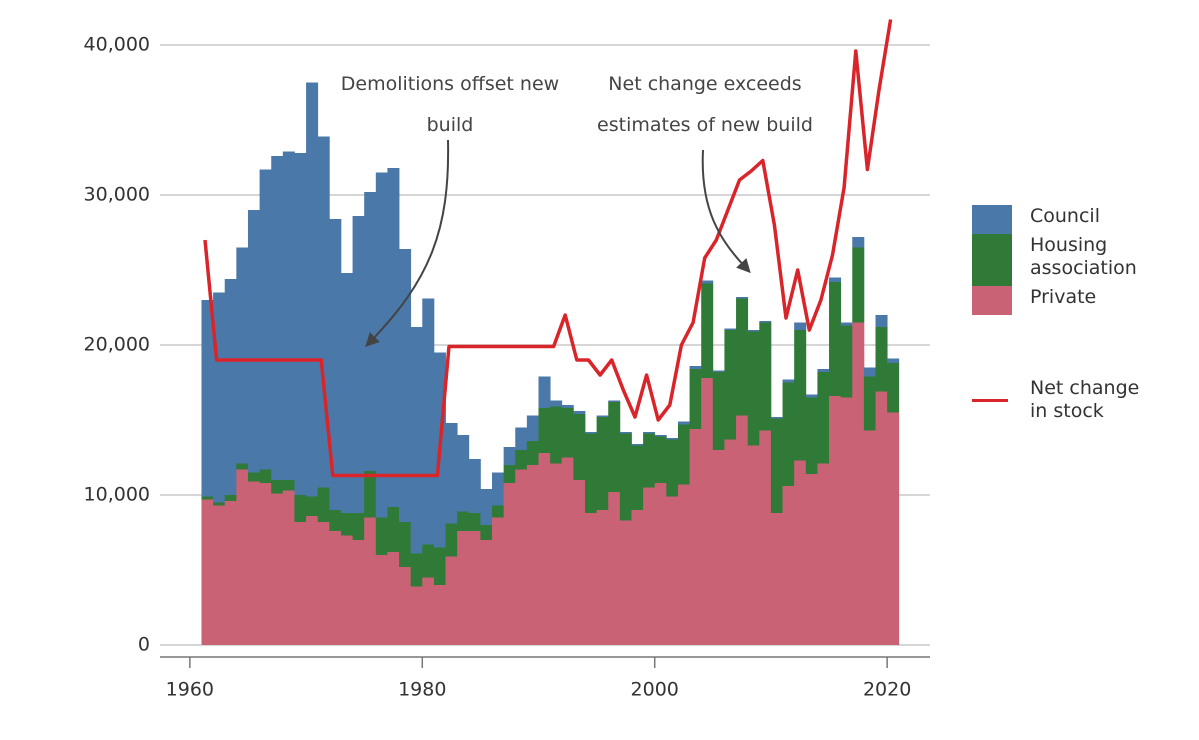 The height and width of the screenshot is (740, 1199). What do you see at coordinates (117, 45) in the screenshot?
I see `y-tick-label: 40,000` at bounding box center [117, 45].